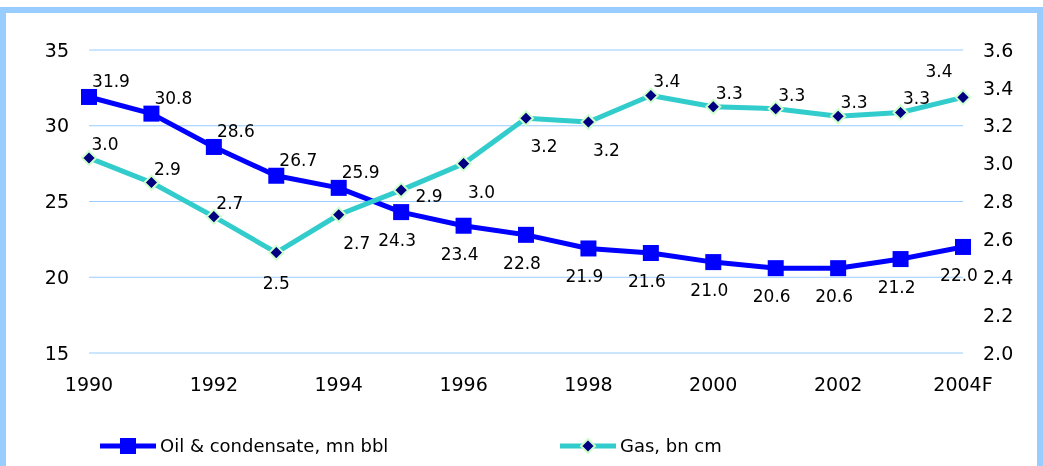 The image size is (1043, 466). I want to click on data-label: 25.9, so click(360, 171).